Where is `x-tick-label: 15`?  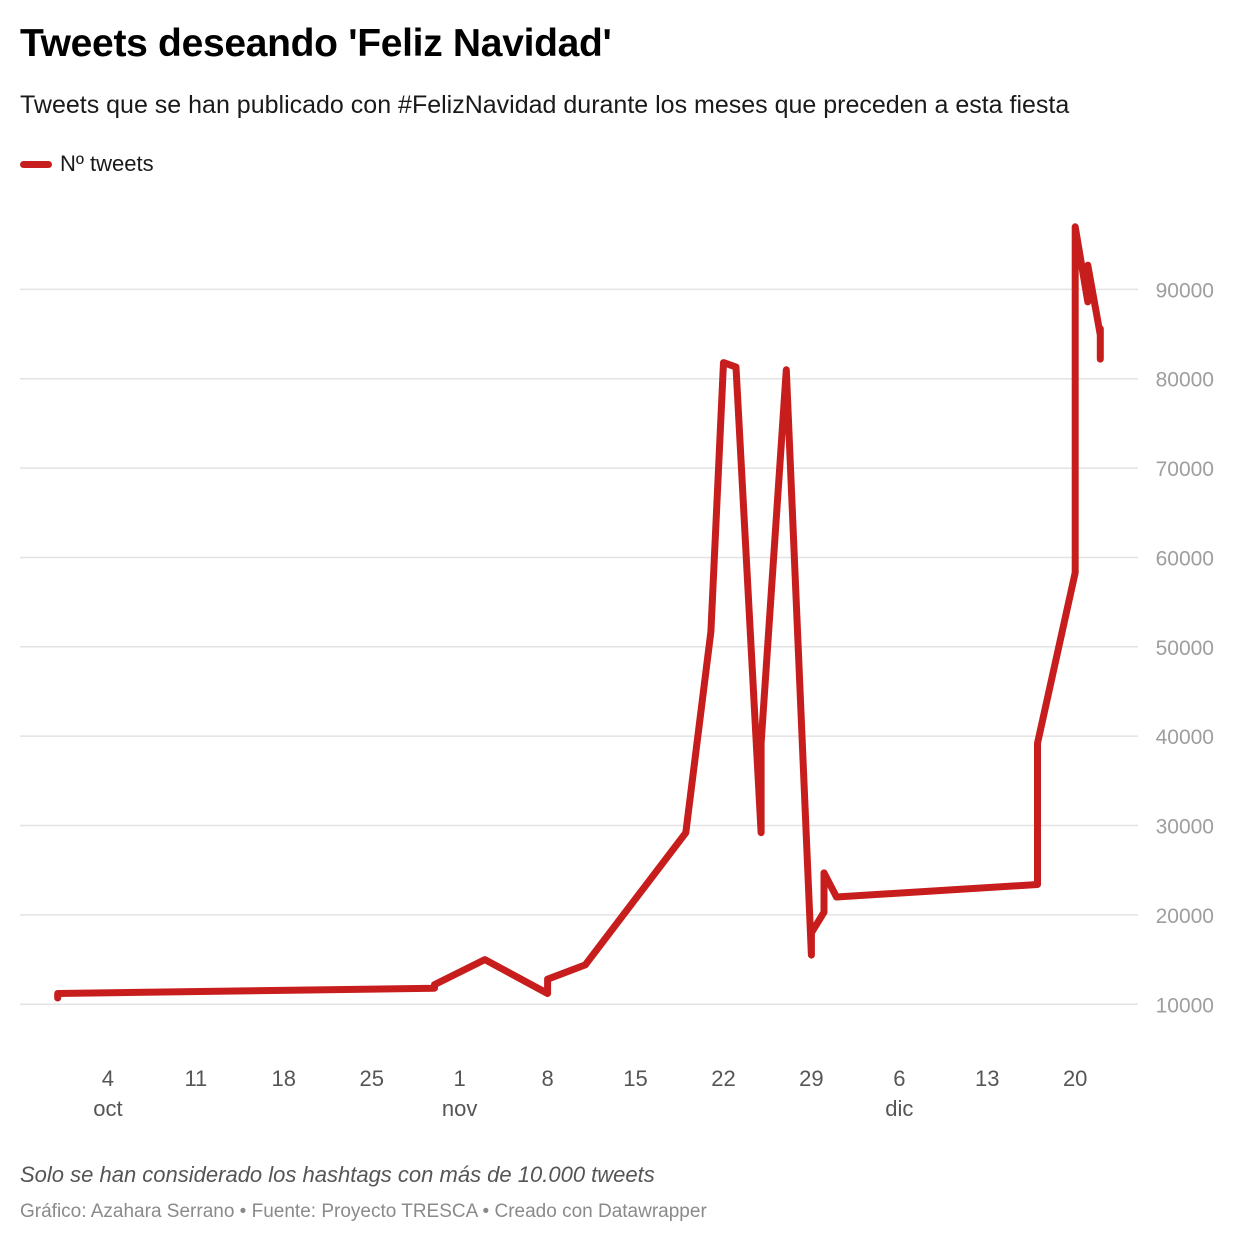
x-tick-label: 15 is located at coordinates (635, 1078).